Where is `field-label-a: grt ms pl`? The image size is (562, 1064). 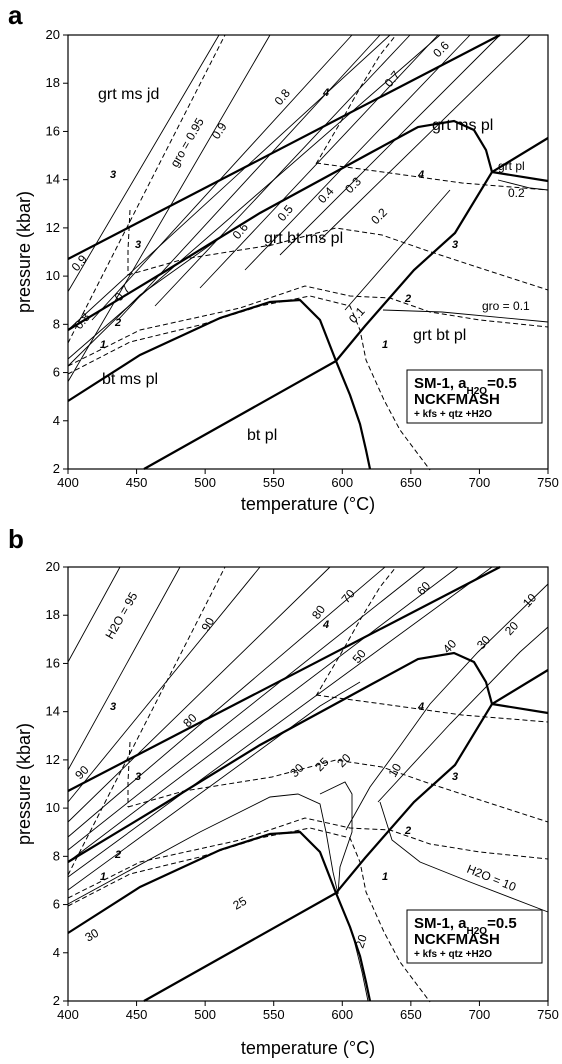 field-label-a: grt ms pl is located at coordinates (462, 125).